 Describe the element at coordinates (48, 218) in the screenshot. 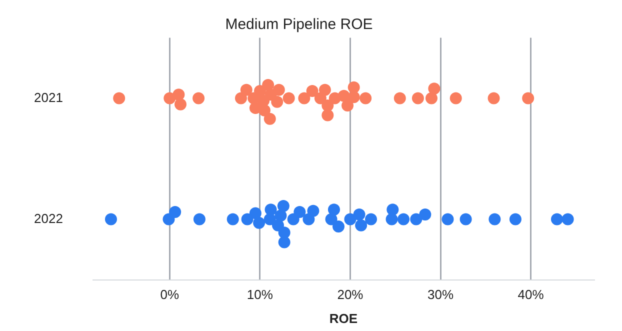

I see `y-tick-label: 2022` at that location.